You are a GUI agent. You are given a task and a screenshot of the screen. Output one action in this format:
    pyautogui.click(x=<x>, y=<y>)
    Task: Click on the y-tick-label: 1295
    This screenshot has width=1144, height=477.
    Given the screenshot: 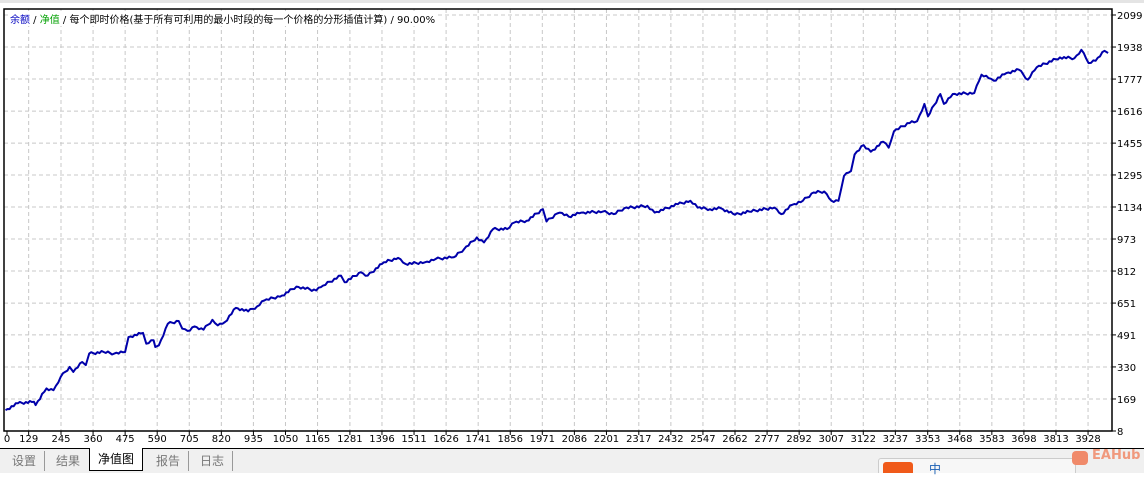 What is the action you would take?
    pyautogui.click(x=1129, y=176)
    